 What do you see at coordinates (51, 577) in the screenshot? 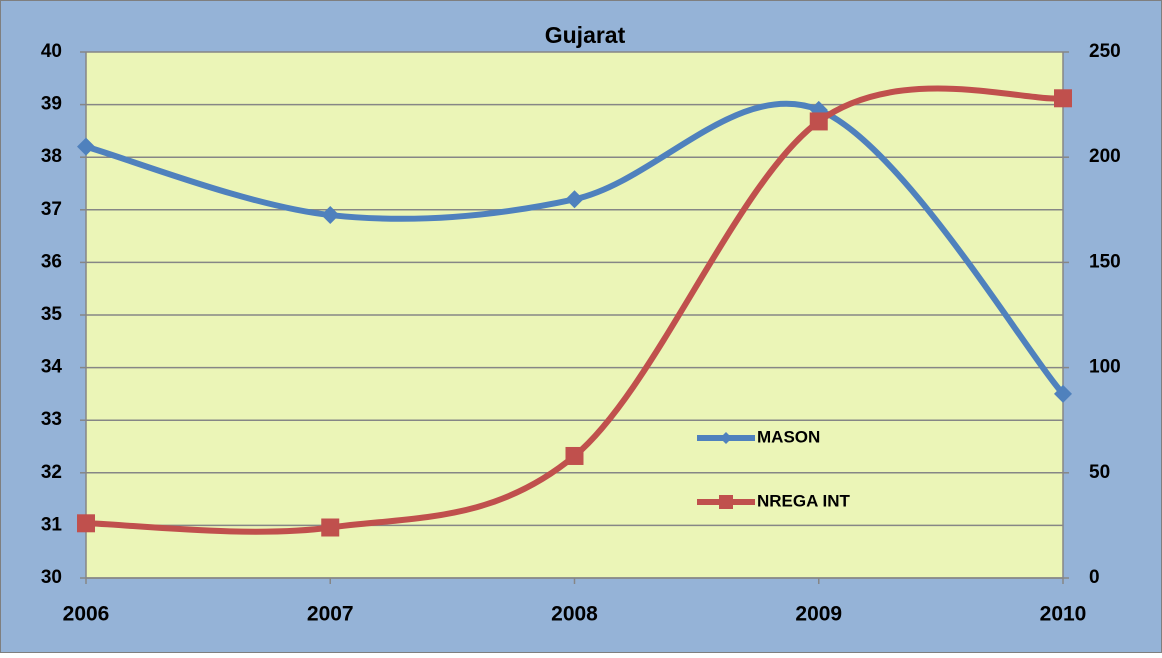
I see `y-tick-label: 30` at bounding box center [51, 577].